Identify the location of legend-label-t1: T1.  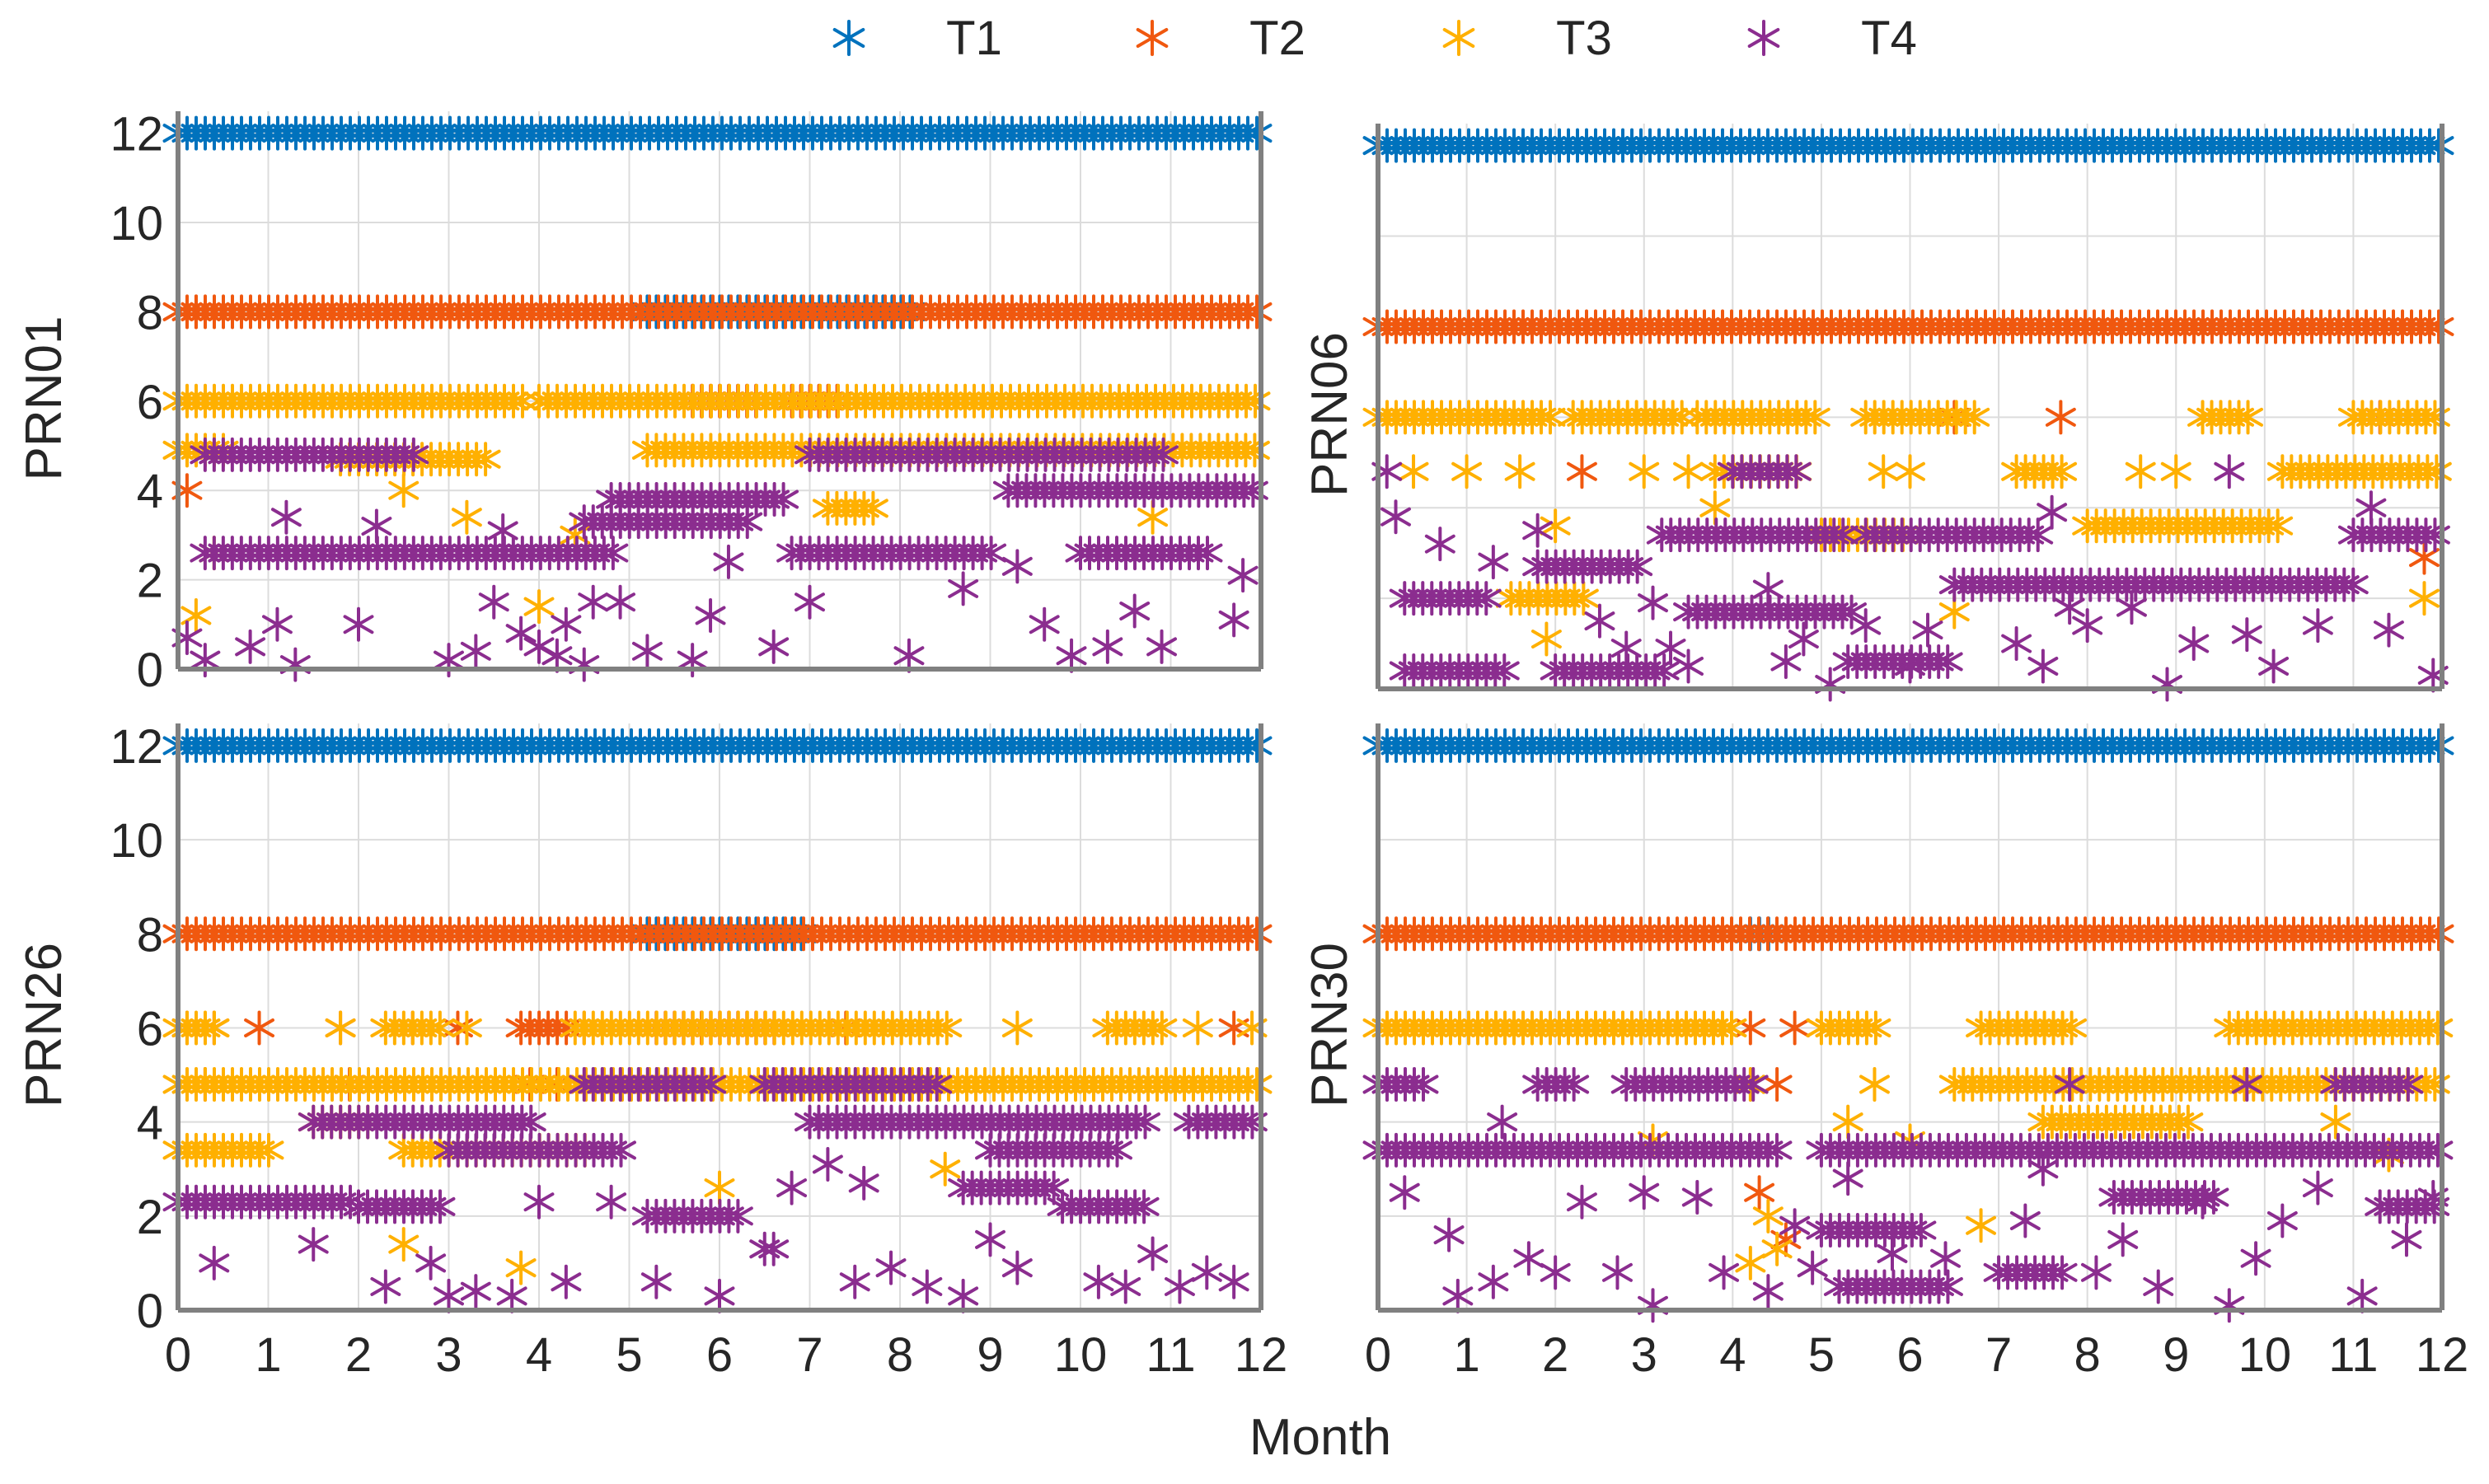
(974, 39).